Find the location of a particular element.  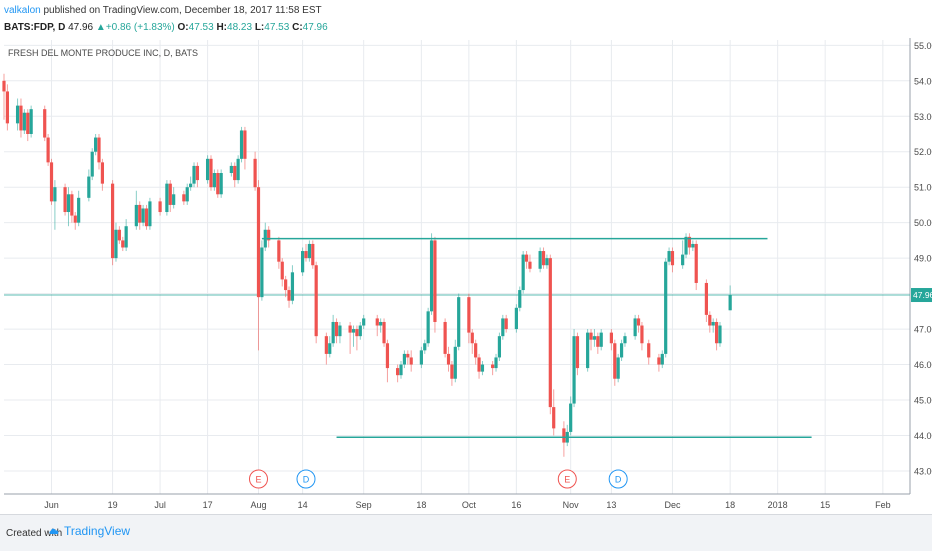

dividend-circle is located at coordinates (618, 479).